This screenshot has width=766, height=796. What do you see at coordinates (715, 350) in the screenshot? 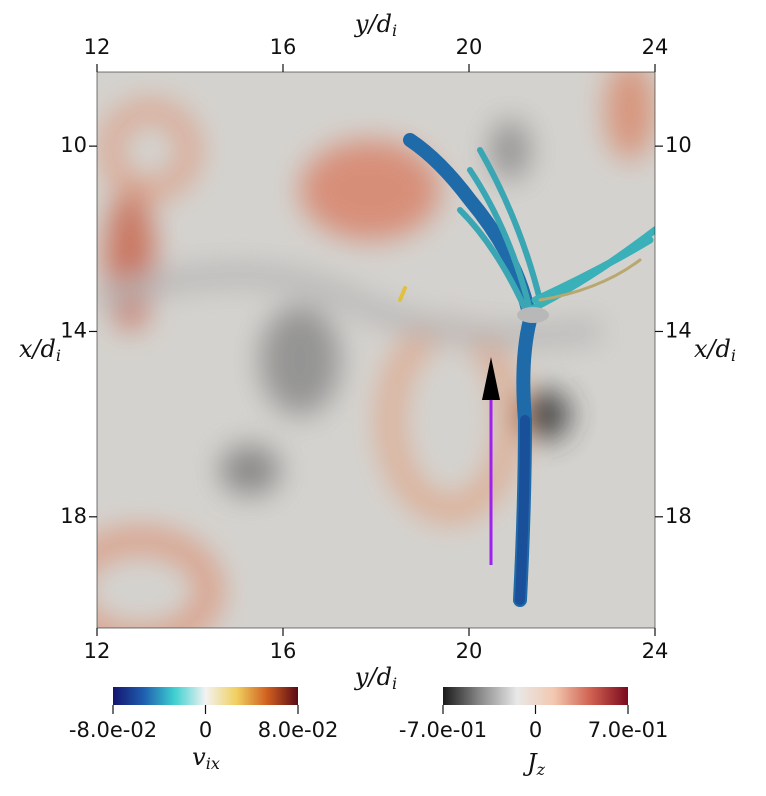
I see `y-axis-label-right: x/di` at bounding box center [715, 350].